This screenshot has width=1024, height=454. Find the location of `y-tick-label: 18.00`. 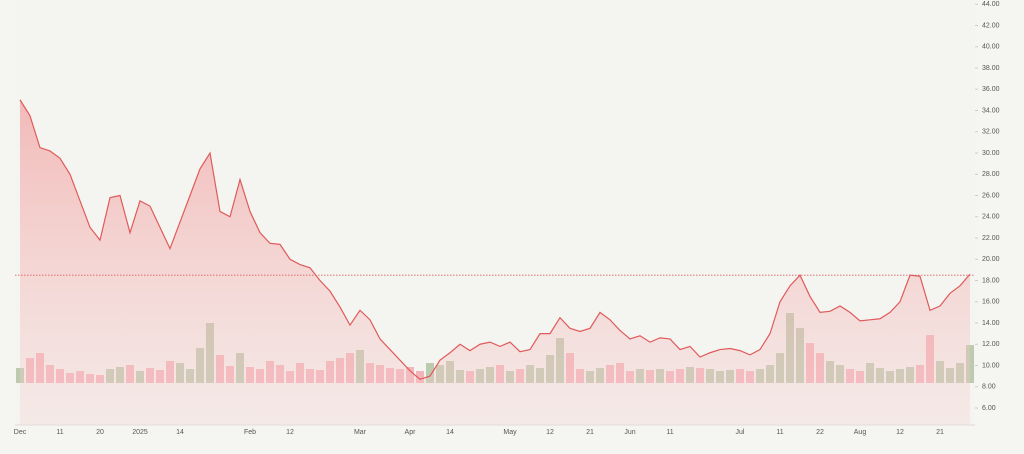

y-tick-label: 18.00 is located at coordinates (991, 280).